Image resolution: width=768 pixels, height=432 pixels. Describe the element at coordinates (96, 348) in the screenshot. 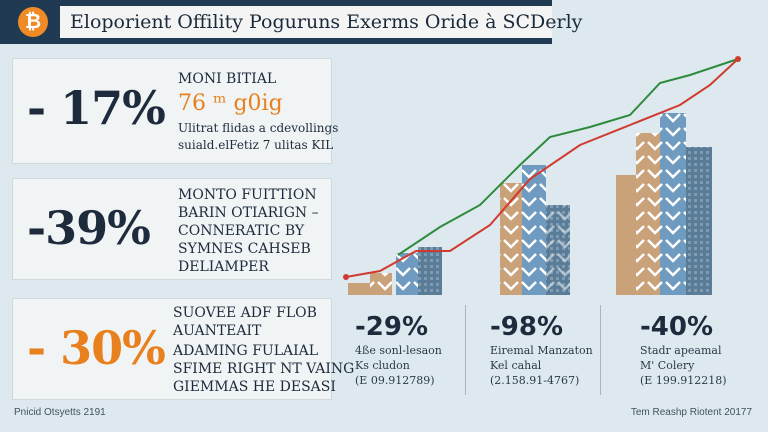

I see `card-percentage: - 30%` at that location.